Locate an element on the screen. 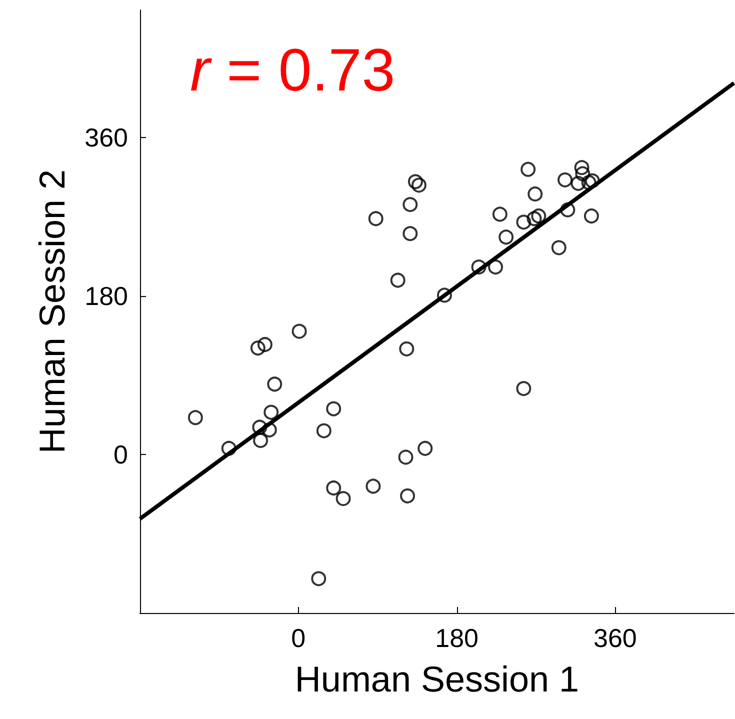 This screenshot has height=719, width=735. y-axis-title: Human Session 2 is located at coordinates (52, 311).